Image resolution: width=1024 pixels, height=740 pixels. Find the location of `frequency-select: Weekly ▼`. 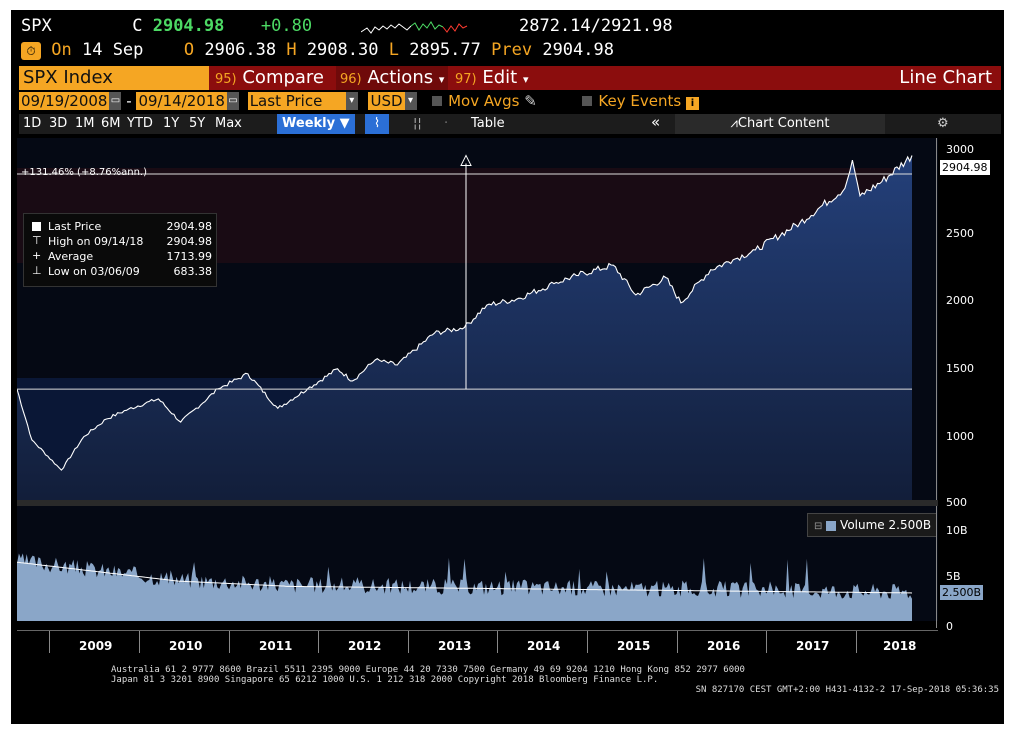

frequency-select: Weekly ▼ is located at coordinates (316, 124).